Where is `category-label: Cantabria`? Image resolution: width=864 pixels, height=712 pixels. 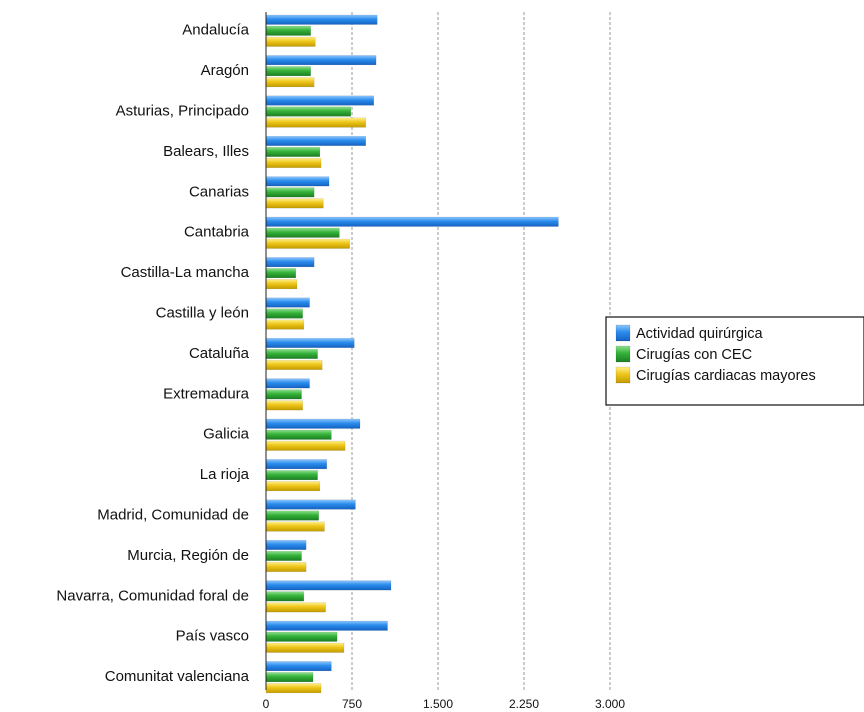
category-label: Cantabria is located at coordinates (217, 232).